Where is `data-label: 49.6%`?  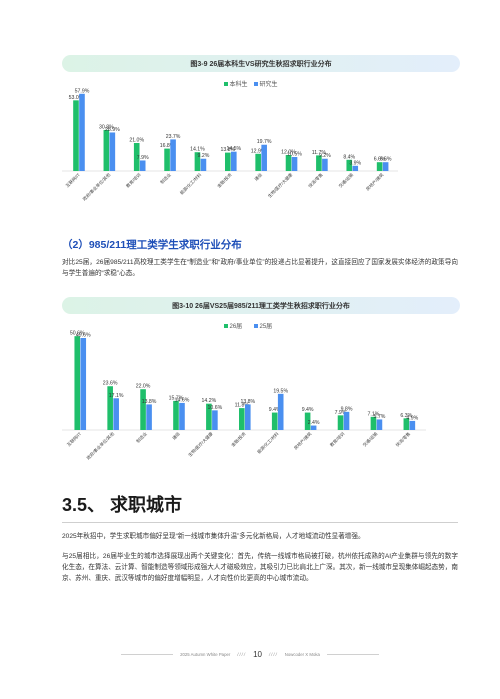 data-label: 49.6% is located at coordinates (83, 336).